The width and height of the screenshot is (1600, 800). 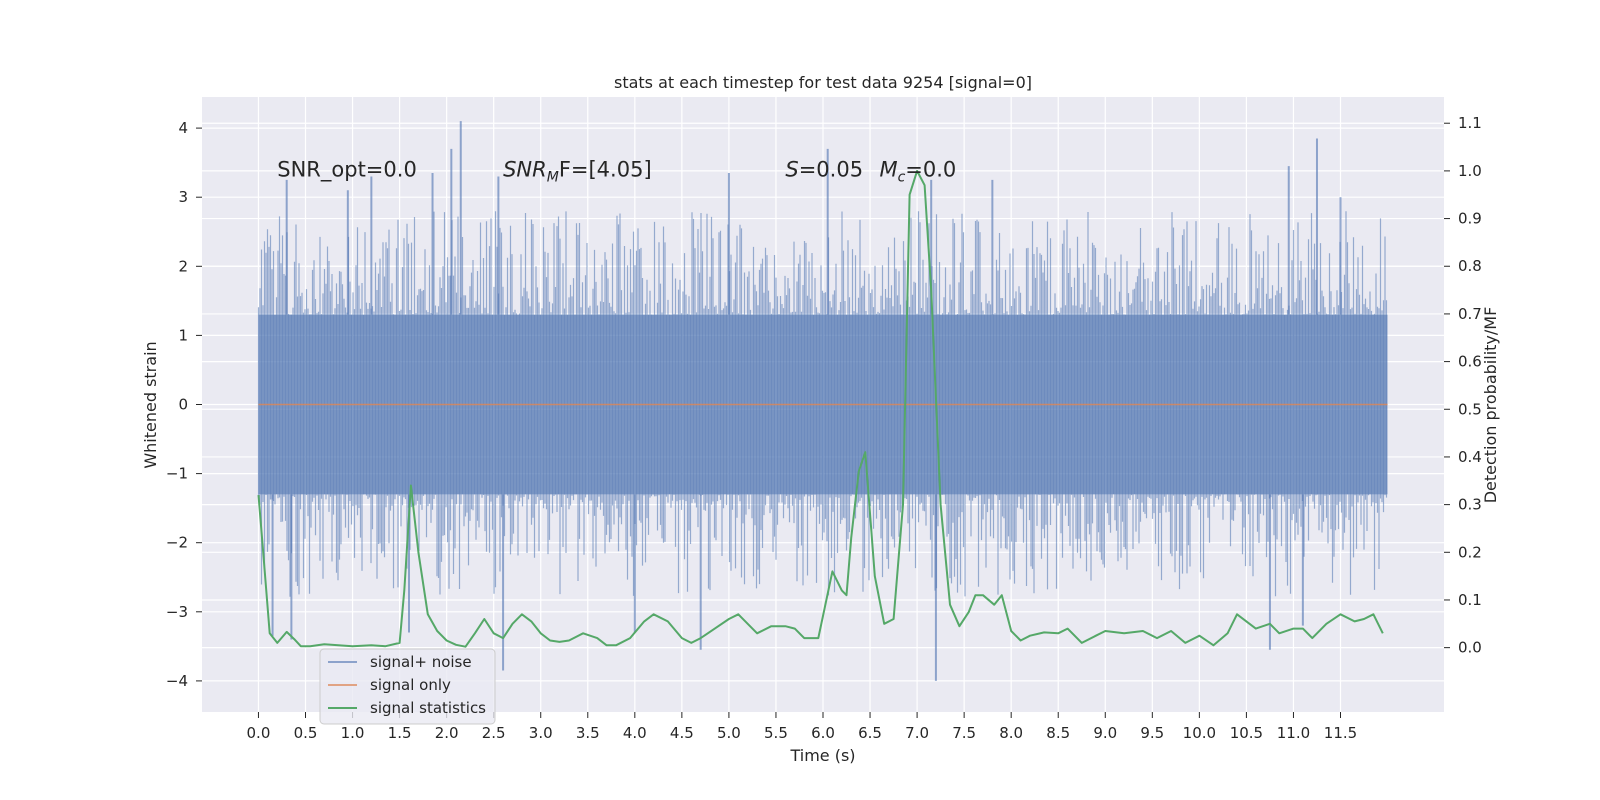 I want to click on annotation-0: SNR_opt=0.0, so click(x=347, y=169).